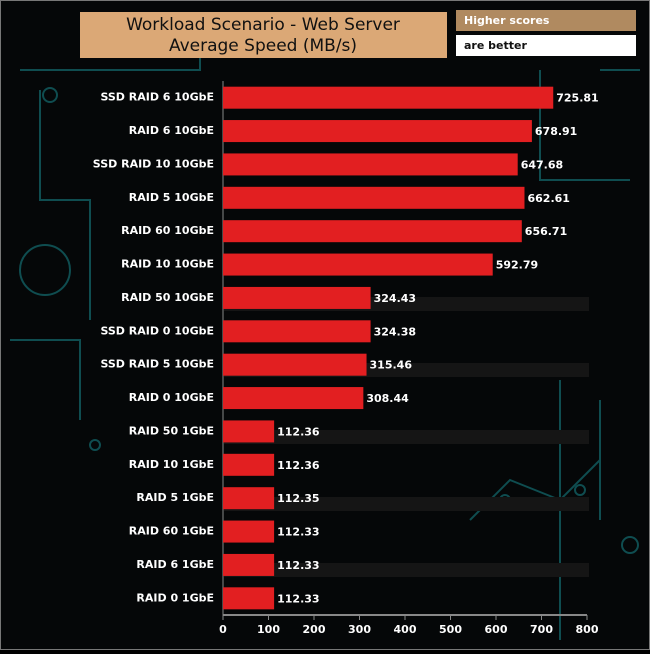  I want to click on y-tick-label: RAID 6 10GbE, so click(171, 130).